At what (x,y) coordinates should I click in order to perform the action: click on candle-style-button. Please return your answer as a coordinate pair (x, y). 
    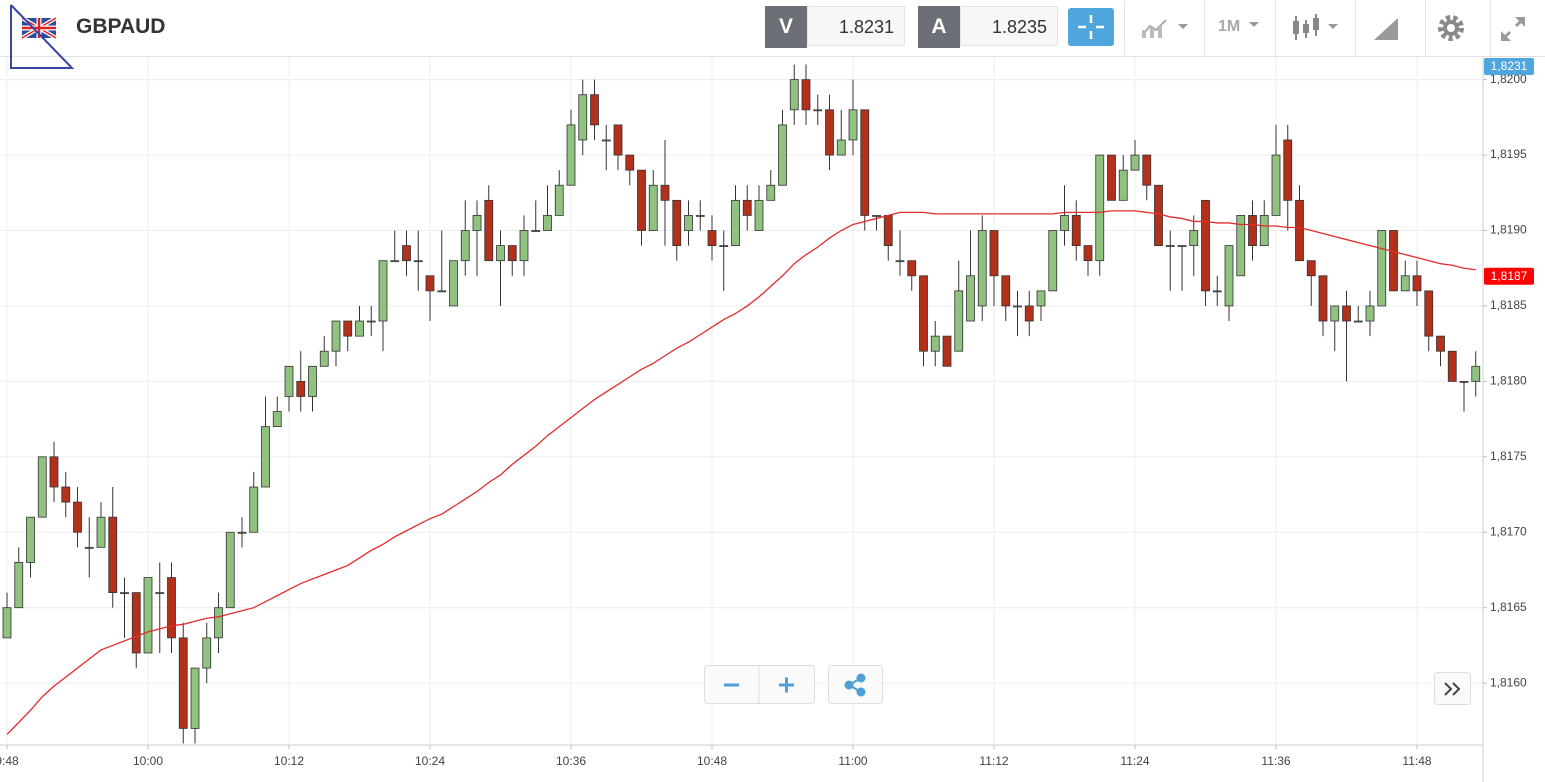
    Looking at the image, I should click on (1316, 28).